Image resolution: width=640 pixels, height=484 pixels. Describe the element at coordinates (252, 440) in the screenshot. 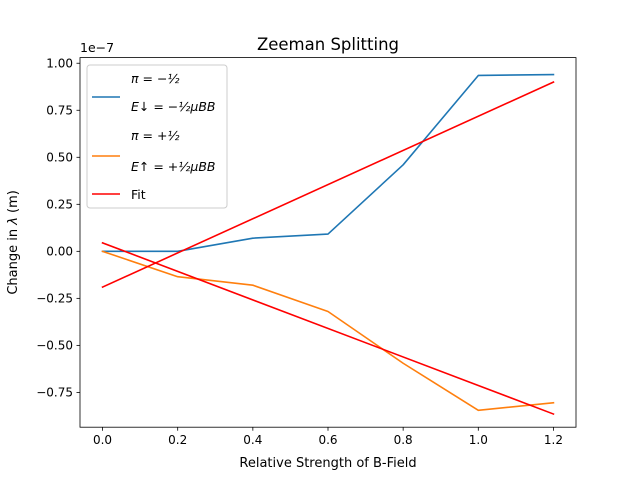

I see `x-tick-label: 0.4` at that location.